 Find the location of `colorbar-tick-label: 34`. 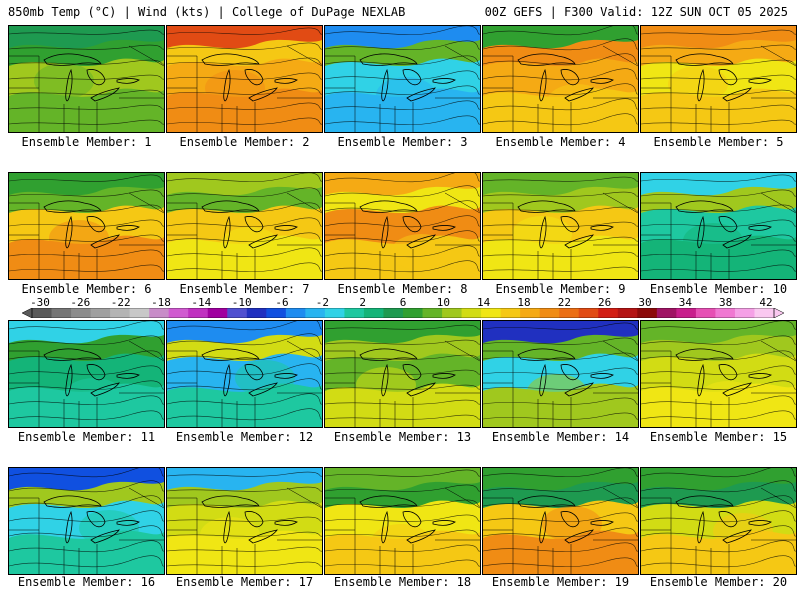

colorbar-tick-label: 34 is located at coordinates (685, 302).